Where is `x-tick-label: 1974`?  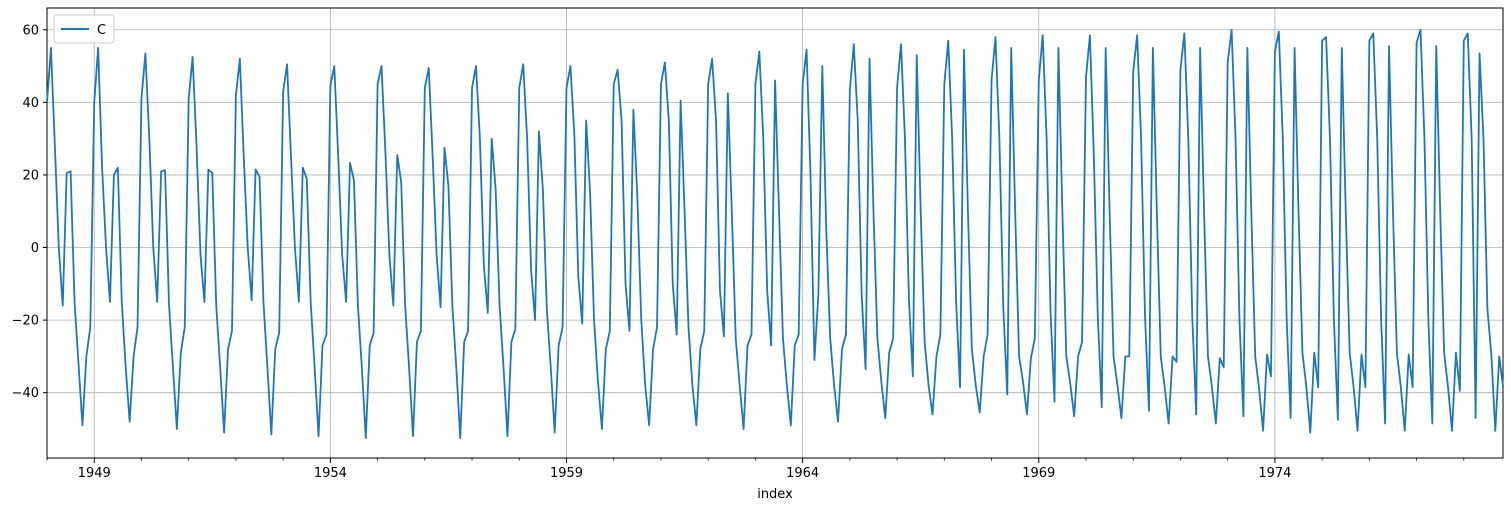
x-tick-label: 1974 is located at coordinates (1274, 473).